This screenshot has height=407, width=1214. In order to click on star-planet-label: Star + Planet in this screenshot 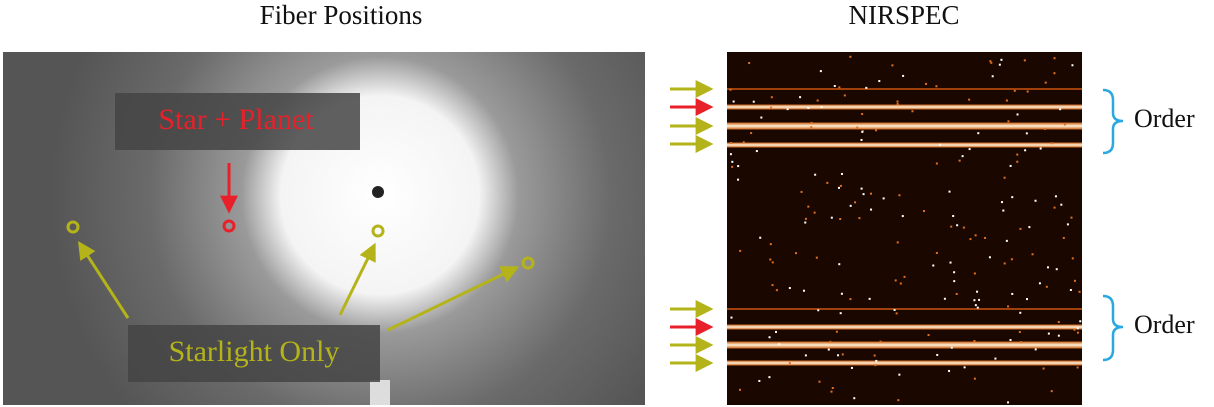, I will do `click(236, 119)`.